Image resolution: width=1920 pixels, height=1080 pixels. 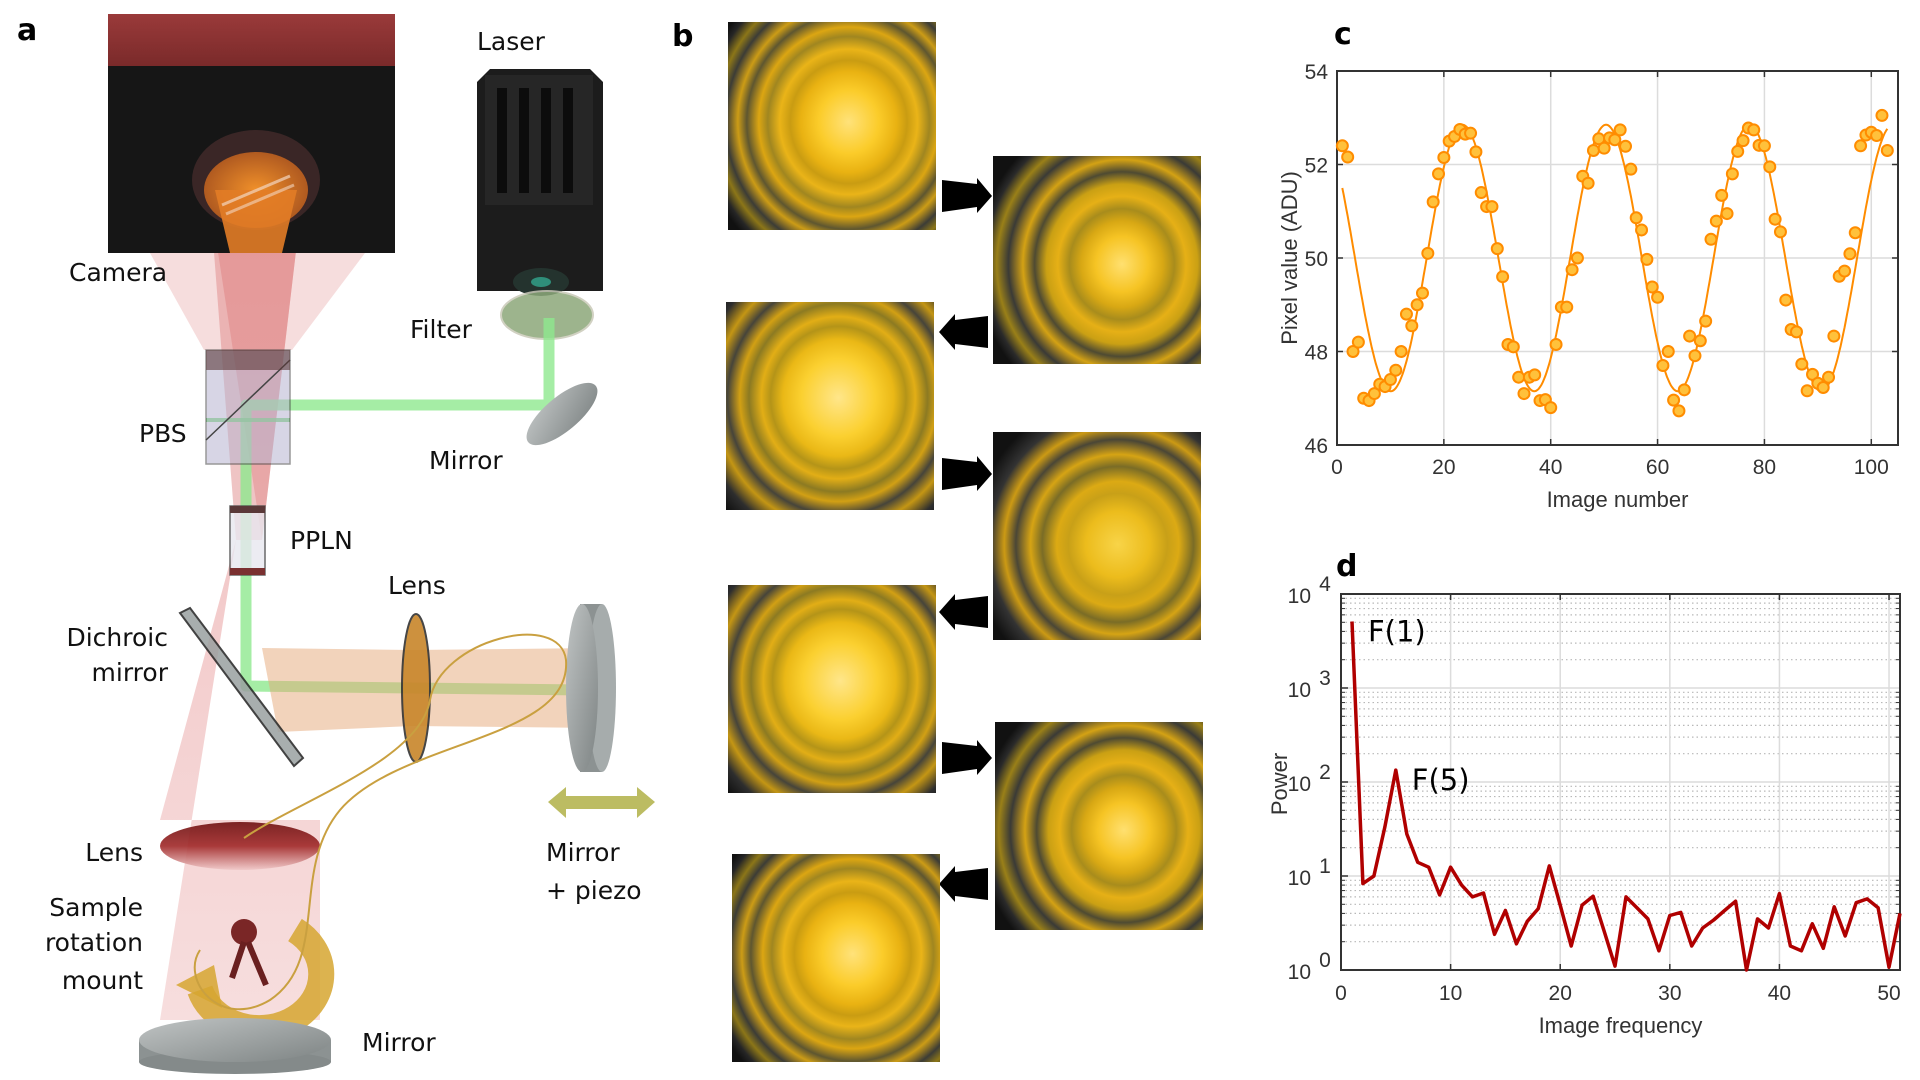 I want to click on x-tick-label: 60, so click(x=1657, y=467).